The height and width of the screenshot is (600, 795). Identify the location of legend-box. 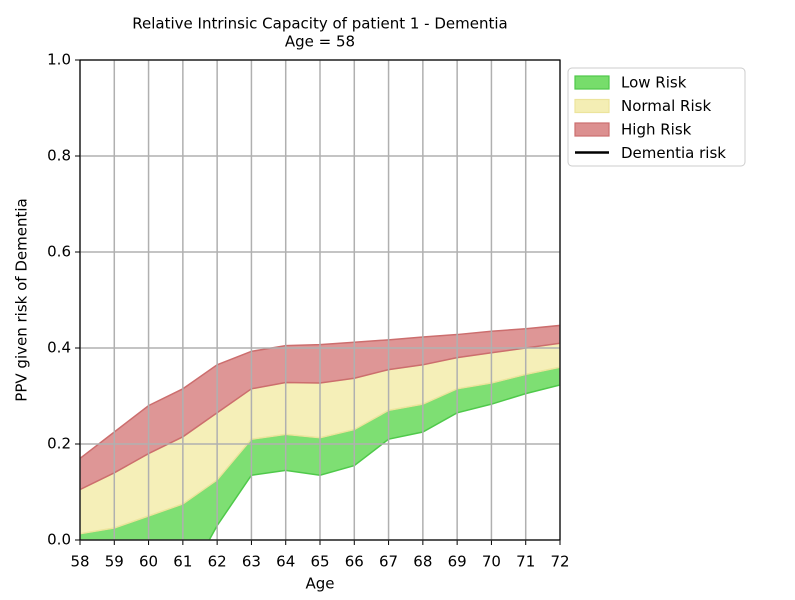
(656, 117).